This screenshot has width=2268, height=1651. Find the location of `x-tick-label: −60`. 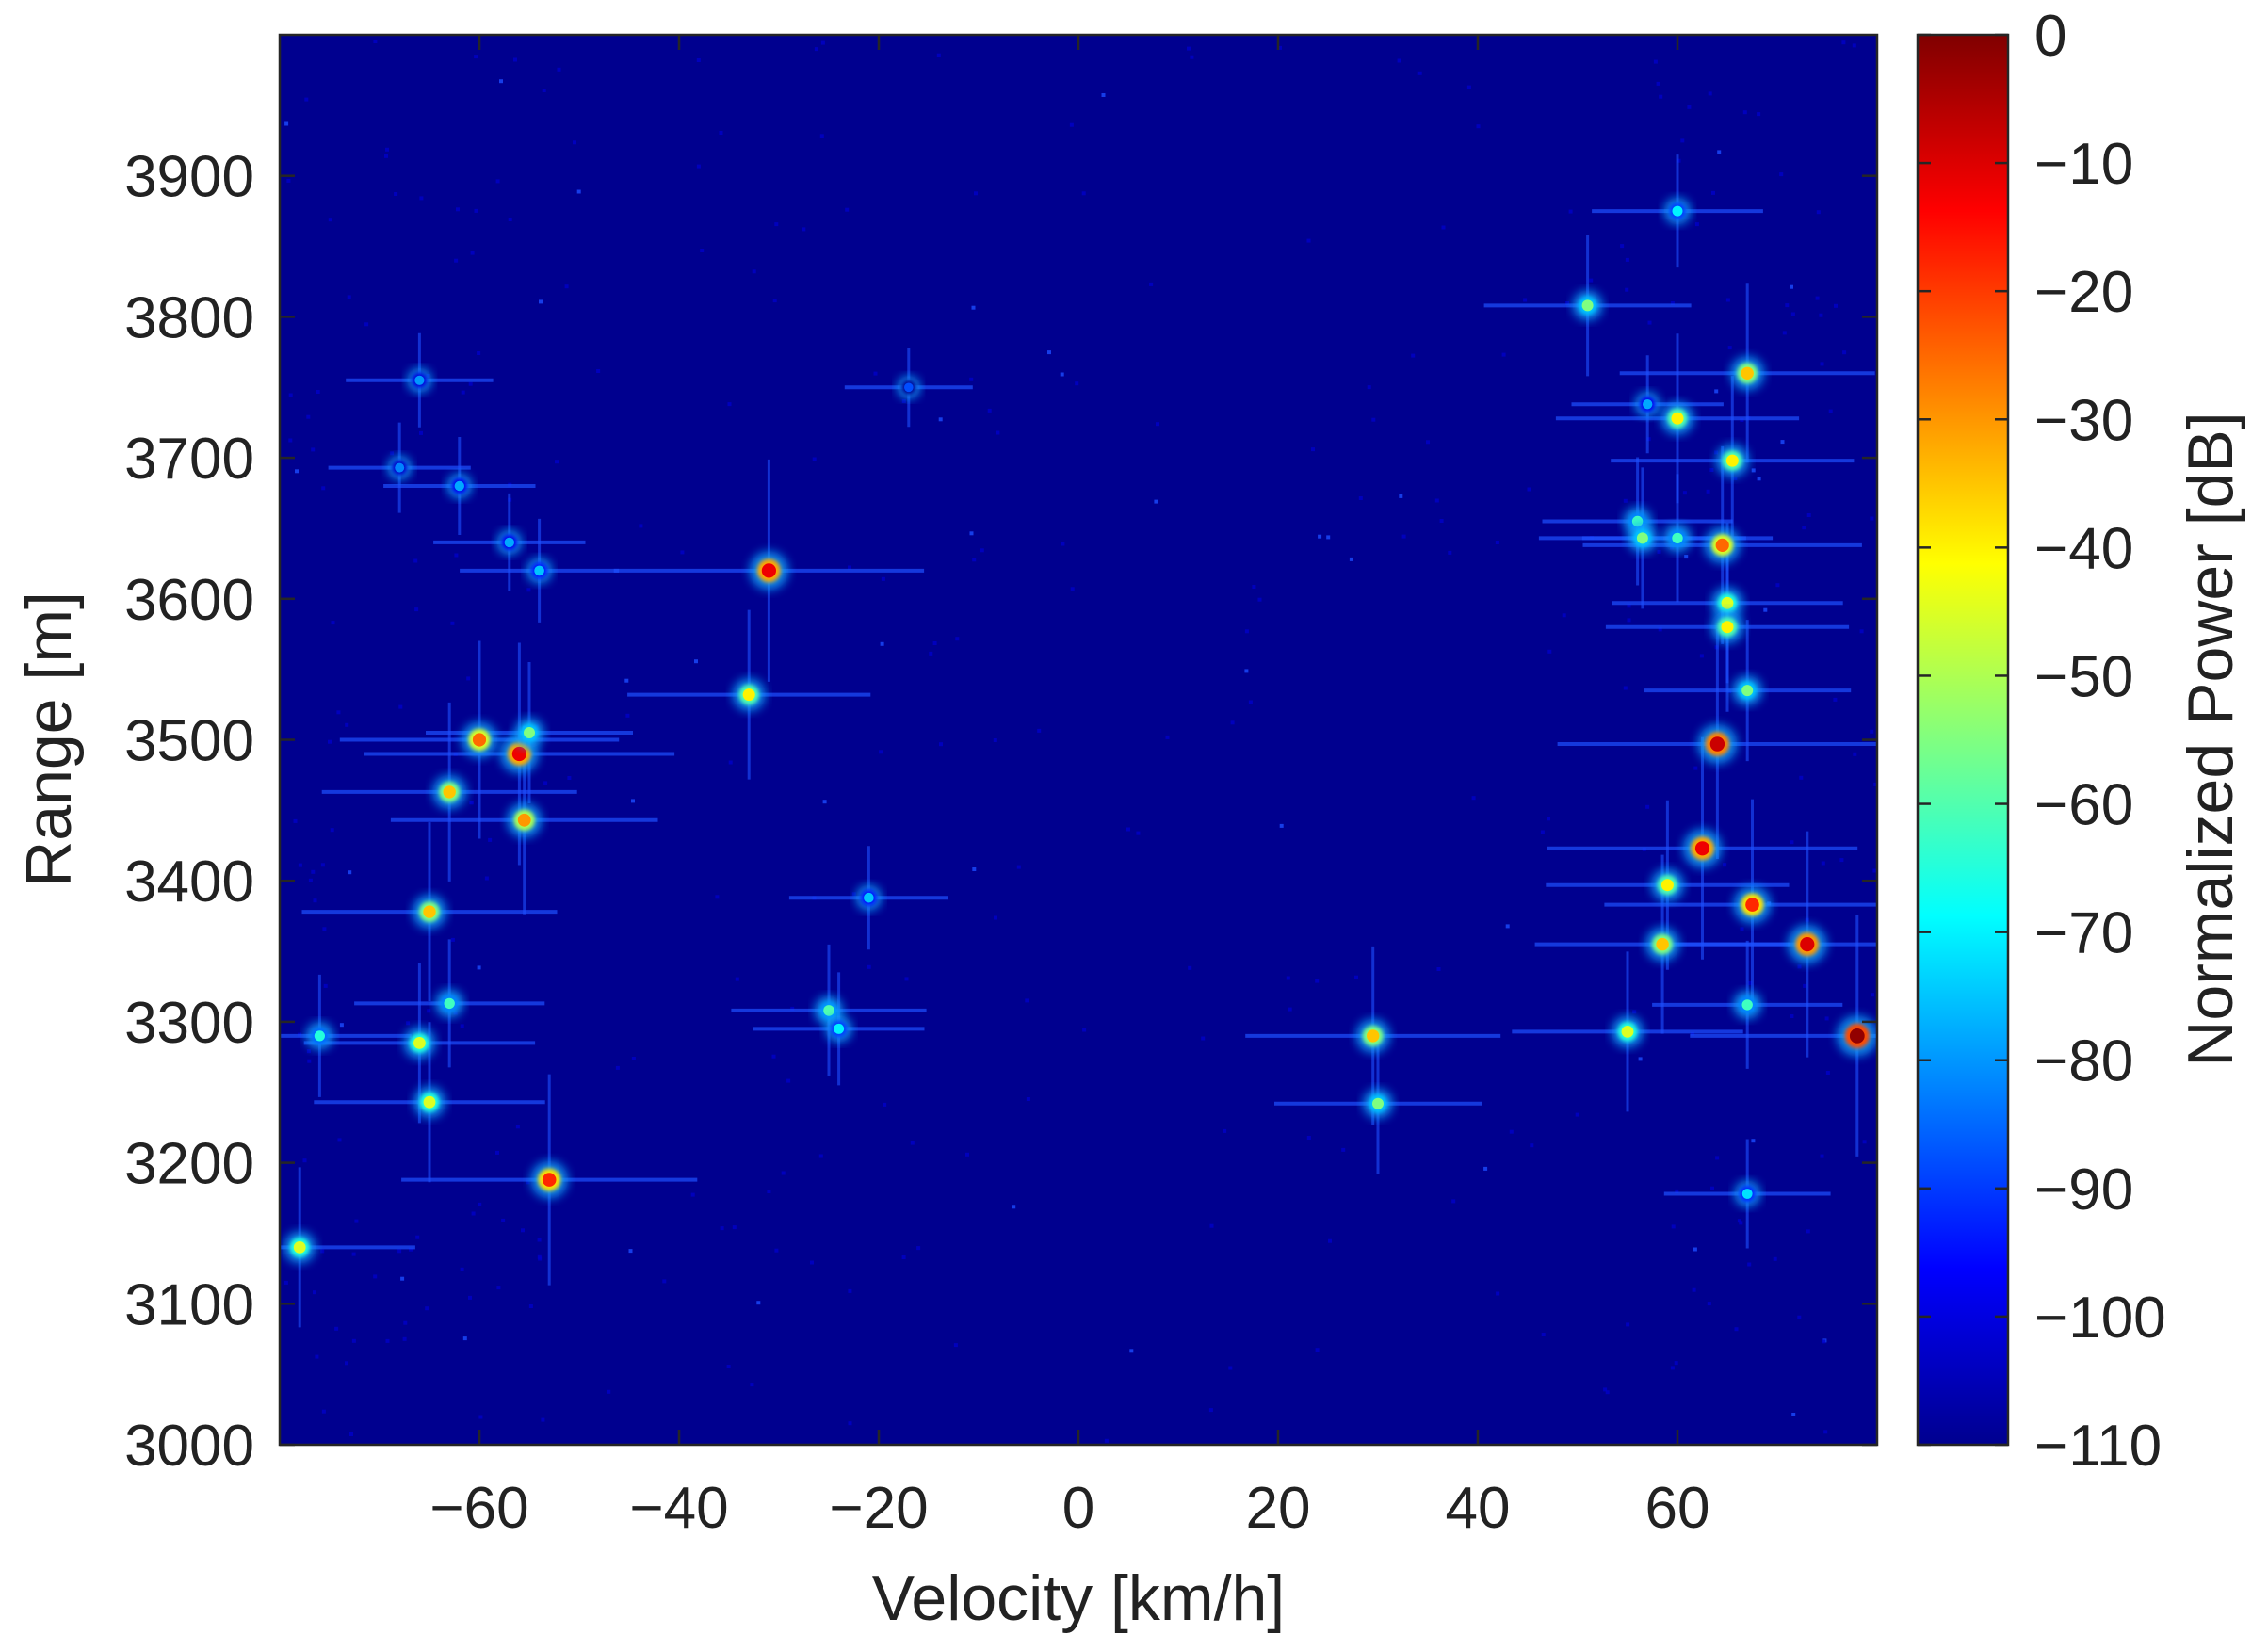

x-tick-label: −60 is located at coordinates (479, 1508).